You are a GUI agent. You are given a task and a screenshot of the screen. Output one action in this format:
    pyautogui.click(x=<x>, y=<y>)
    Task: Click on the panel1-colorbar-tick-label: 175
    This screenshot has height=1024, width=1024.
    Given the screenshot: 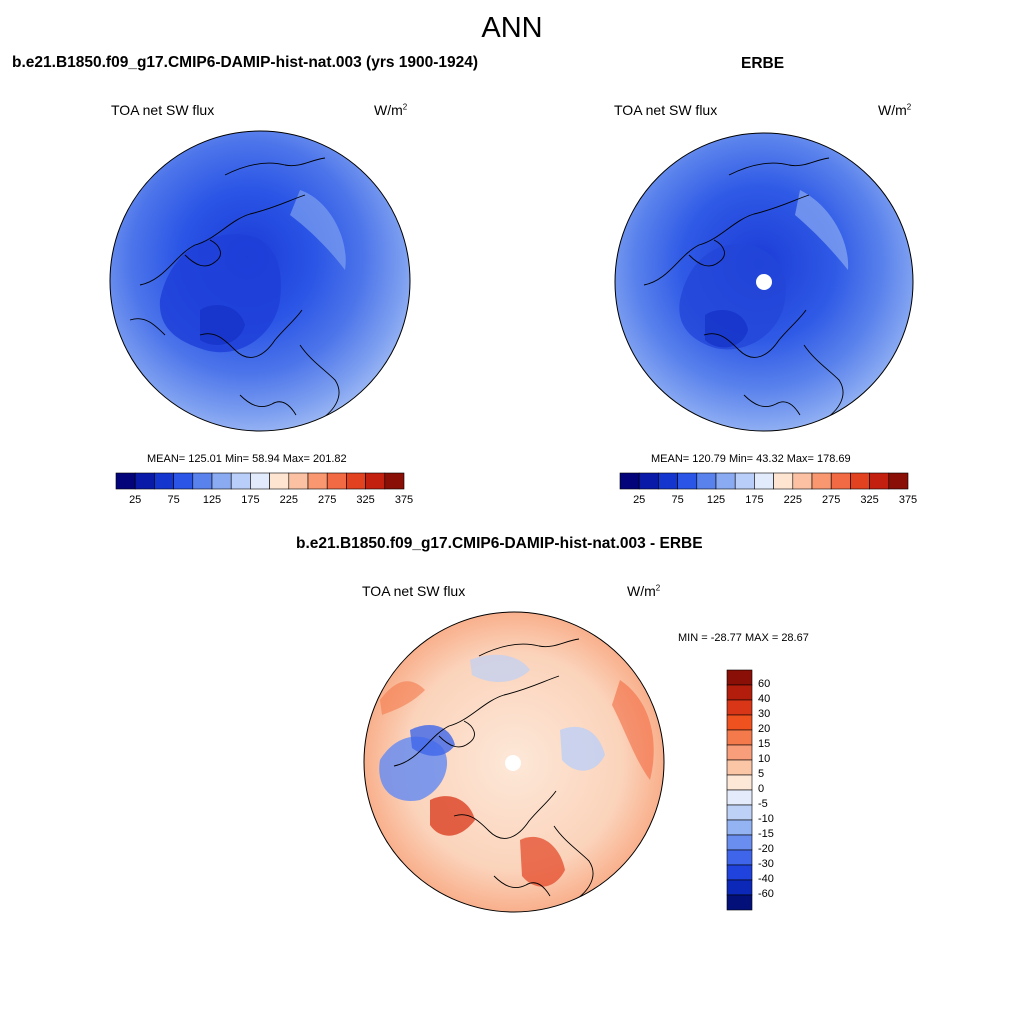 What is the action you would take?
    pyautogui.click(x=250, y=500)
    